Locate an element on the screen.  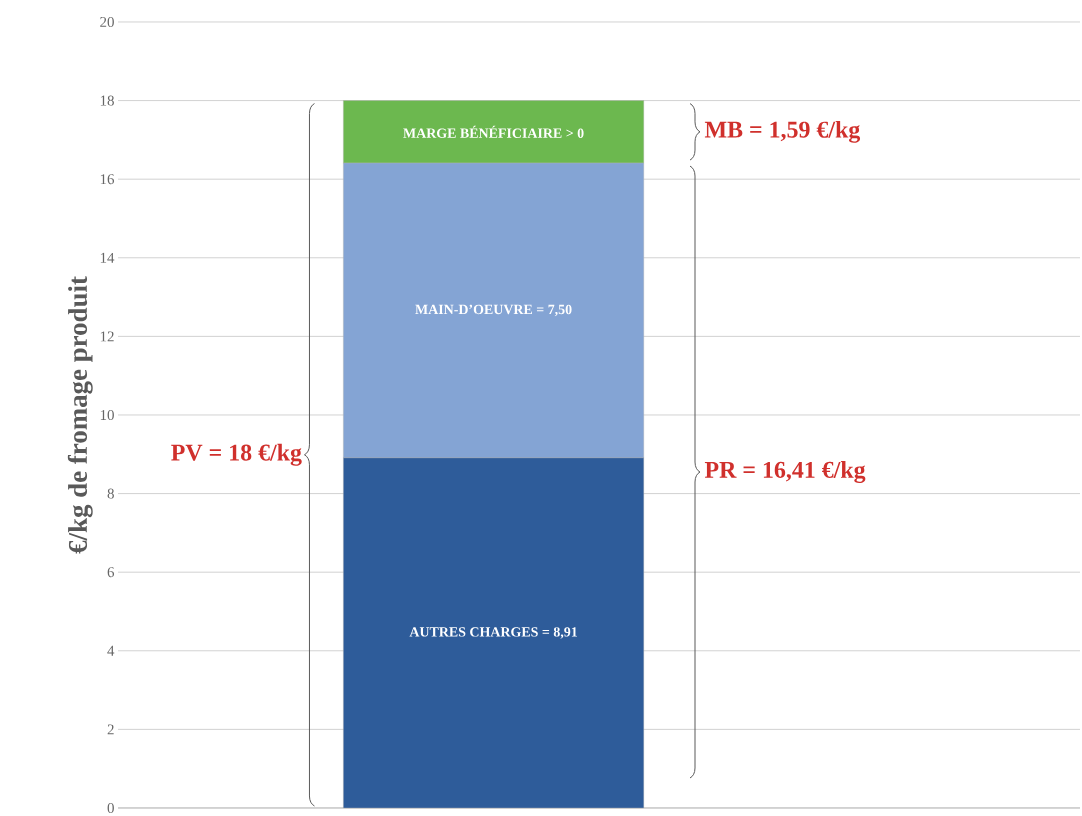
data-label: AUTRES CHARGES = 8,91 is located at coordinates (493, 633).